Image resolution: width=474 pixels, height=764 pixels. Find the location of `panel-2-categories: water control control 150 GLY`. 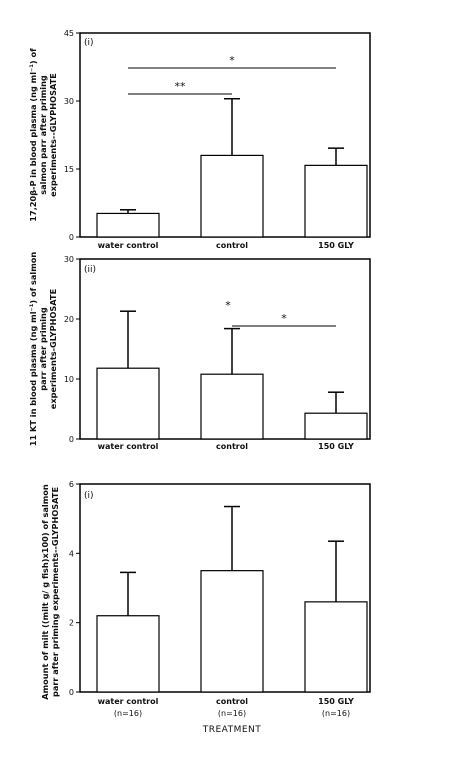

panel-2-categories: water control control 150 GLY is located at coordinates (226, 446).